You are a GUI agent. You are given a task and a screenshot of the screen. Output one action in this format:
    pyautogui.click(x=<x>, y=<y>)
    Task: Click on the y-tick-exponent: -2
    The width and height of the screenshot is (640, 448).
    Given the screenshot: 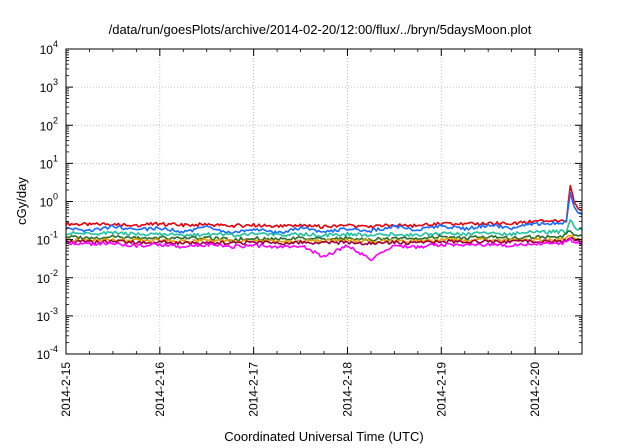 What is the action you would take?
    pyautogui.click(x=54, y=273)
    